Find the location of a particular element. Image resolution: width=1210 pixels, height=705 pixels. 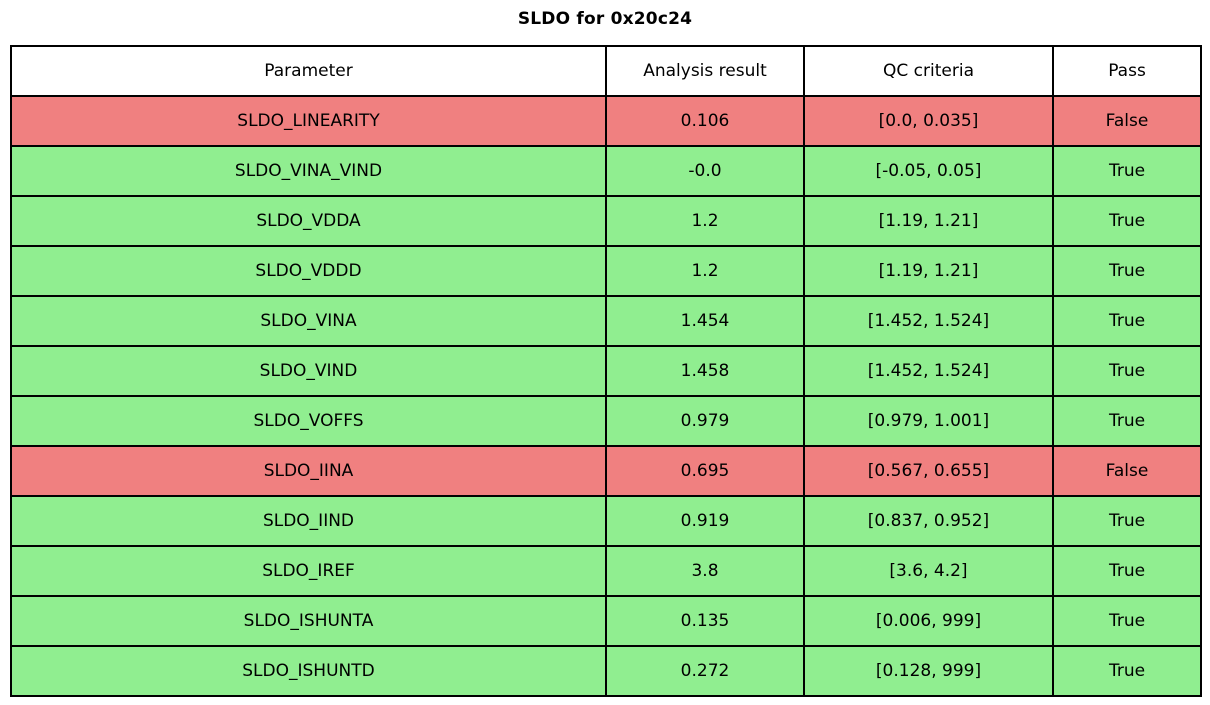

result-cell: 0.135 is located at coordinates (705, 621).